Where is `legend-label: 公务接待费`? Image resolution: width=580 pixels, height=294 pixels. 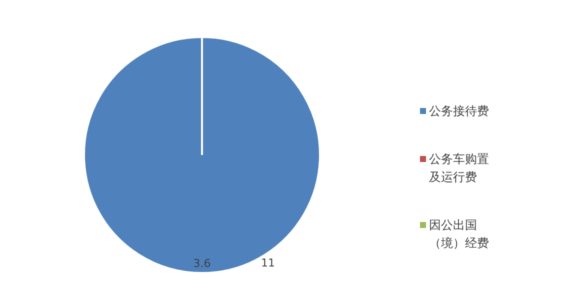 legend-label: 公务接待费 is located at coordinates (459, 111).